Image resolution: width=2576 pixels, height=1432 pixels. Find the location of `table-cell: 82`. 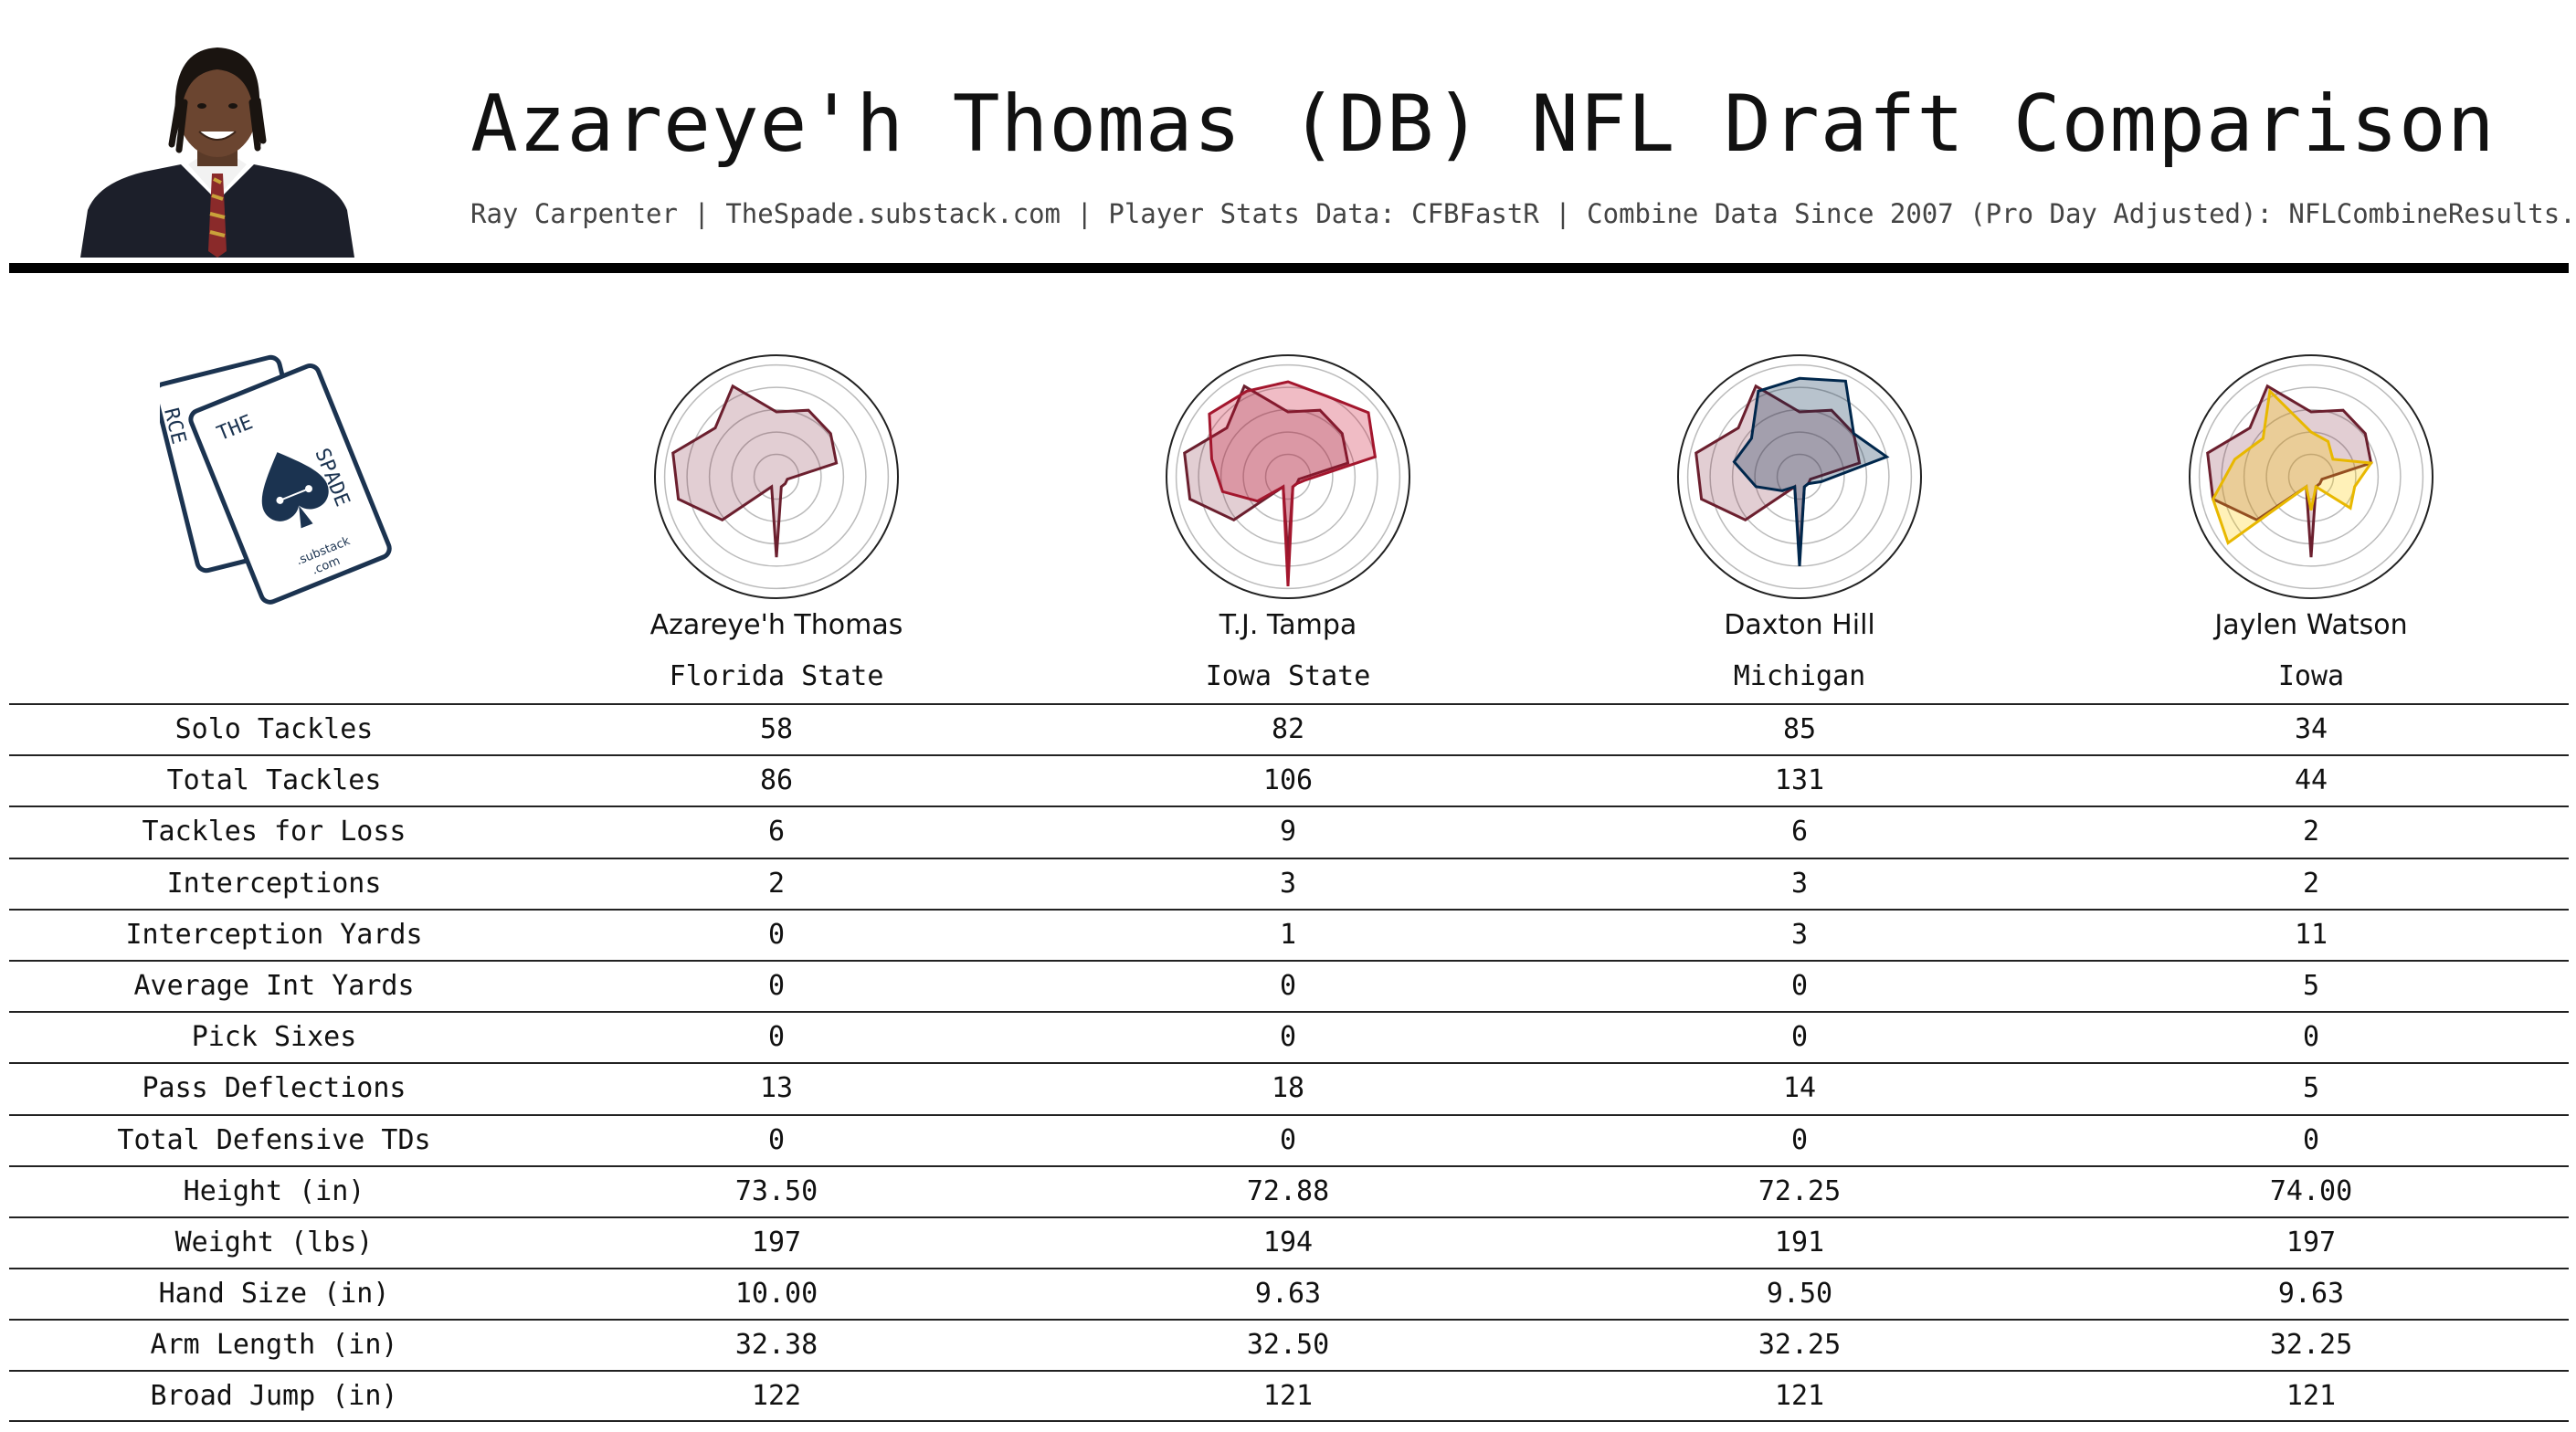

table-cell: 82 is located at coordinates (1288, 729).